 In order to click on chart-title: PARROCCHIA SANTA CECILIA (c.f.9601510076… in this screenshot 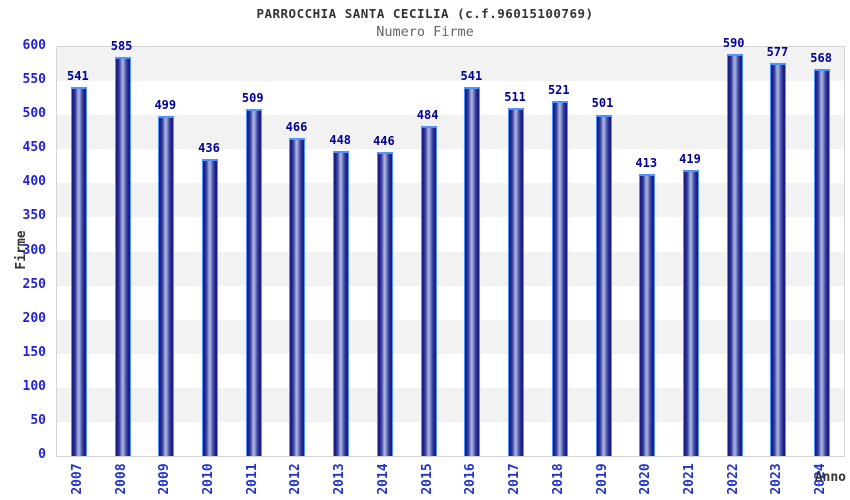, I will do `click(425, 13)`.